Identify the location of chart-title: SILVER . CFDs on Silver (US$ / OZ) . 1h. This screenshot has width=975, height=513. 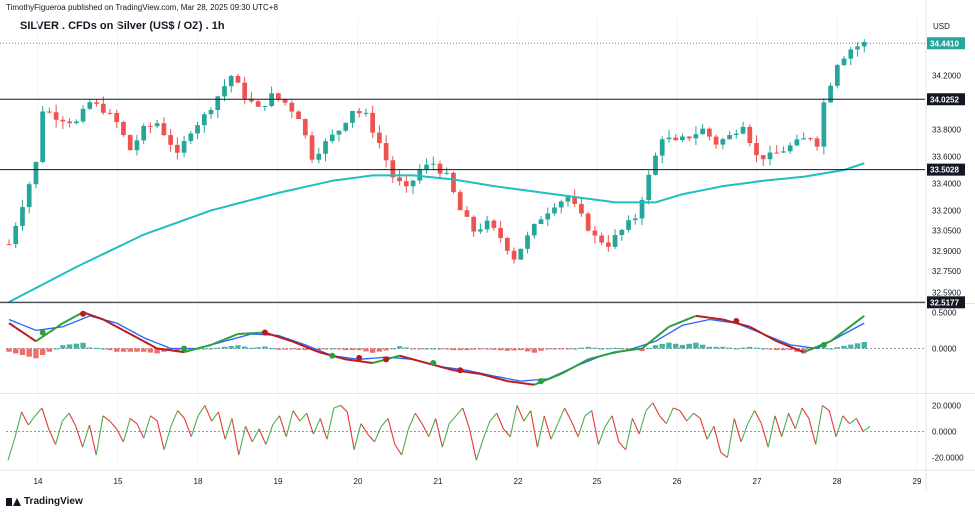
(122, 26).